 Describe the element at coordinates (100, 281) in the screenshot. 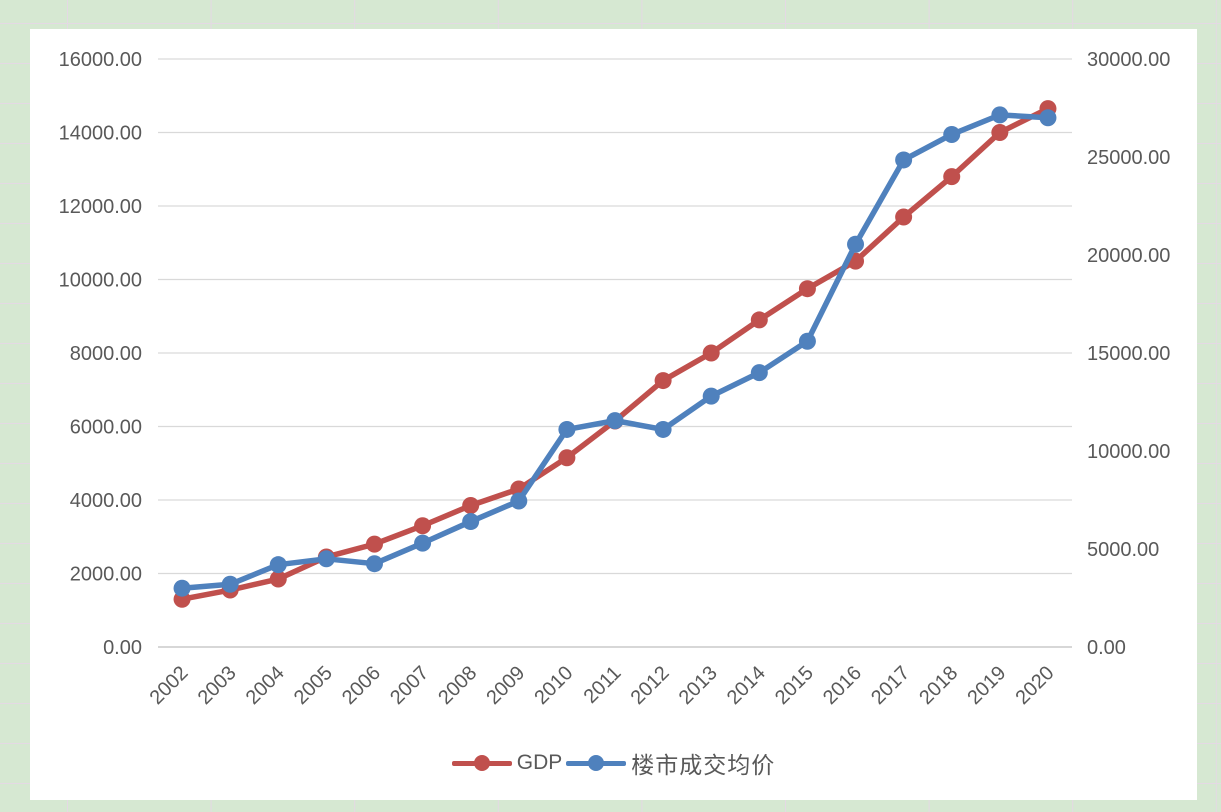

I see `y-axis-left-tick-label: 10000.00` at that location.